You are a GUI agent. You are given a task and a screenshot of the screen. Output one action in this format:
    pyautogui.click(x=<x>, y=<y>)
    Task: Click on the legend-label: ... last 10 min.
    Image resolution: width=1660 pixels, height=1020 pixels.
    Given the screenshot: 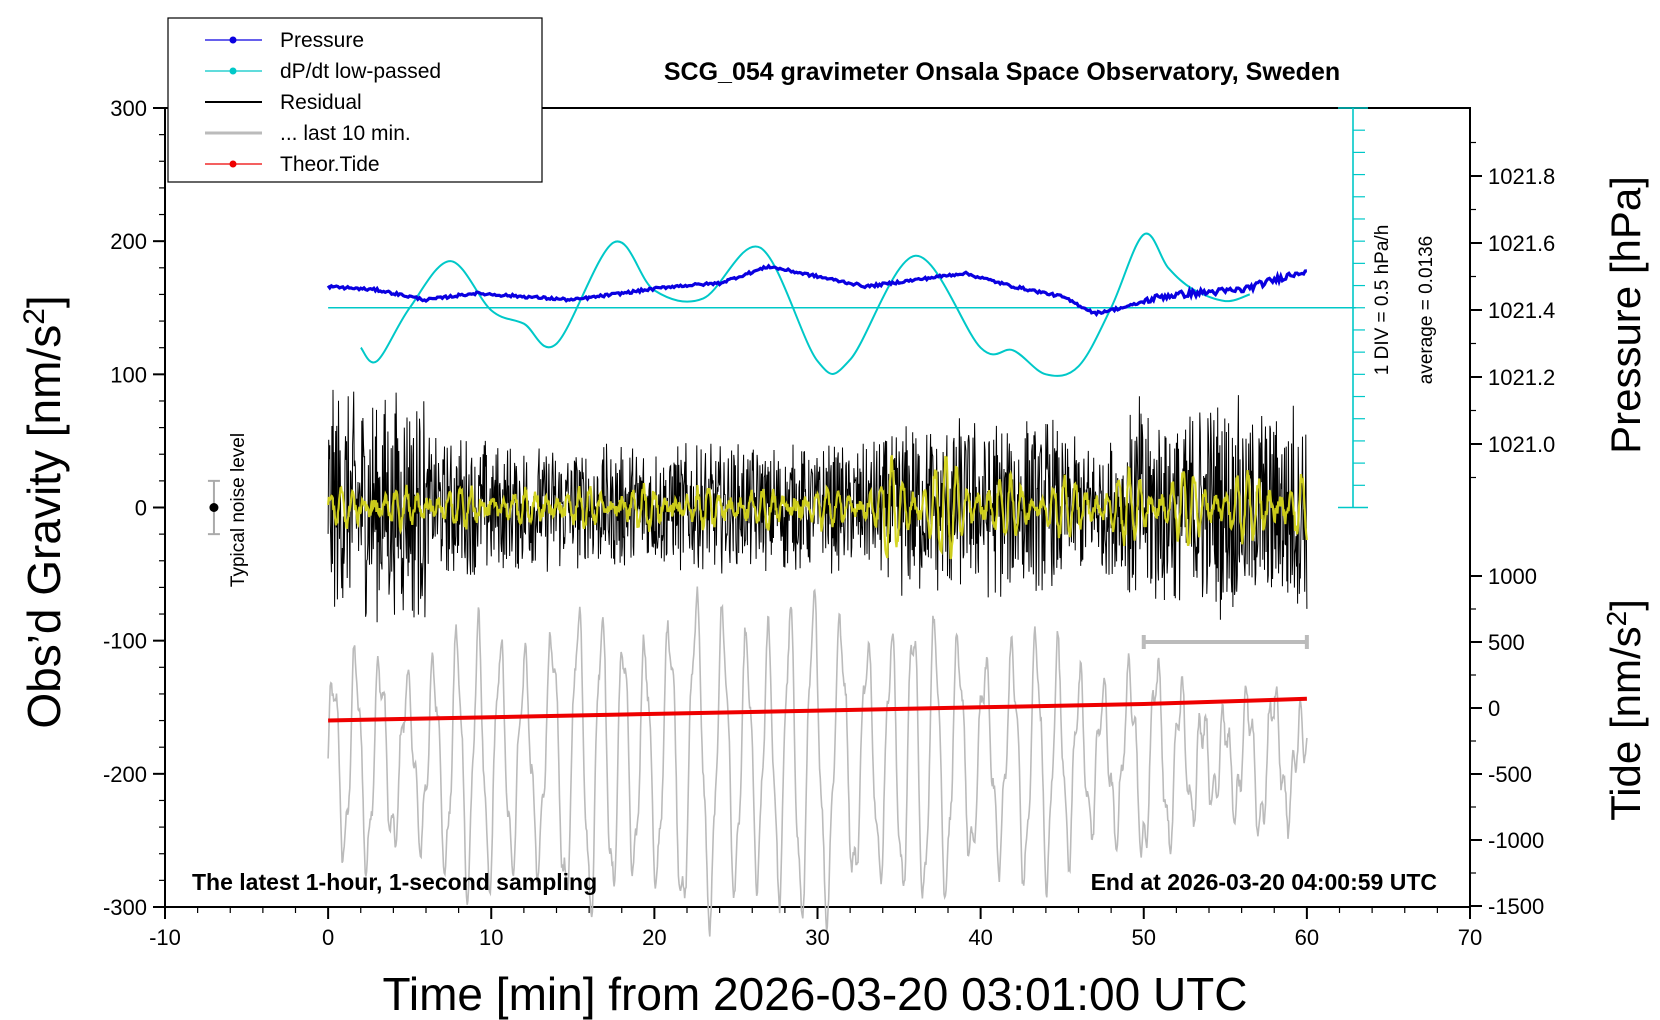 What is the action you would take?
    pyautogui.click(x=345, y=133)
    